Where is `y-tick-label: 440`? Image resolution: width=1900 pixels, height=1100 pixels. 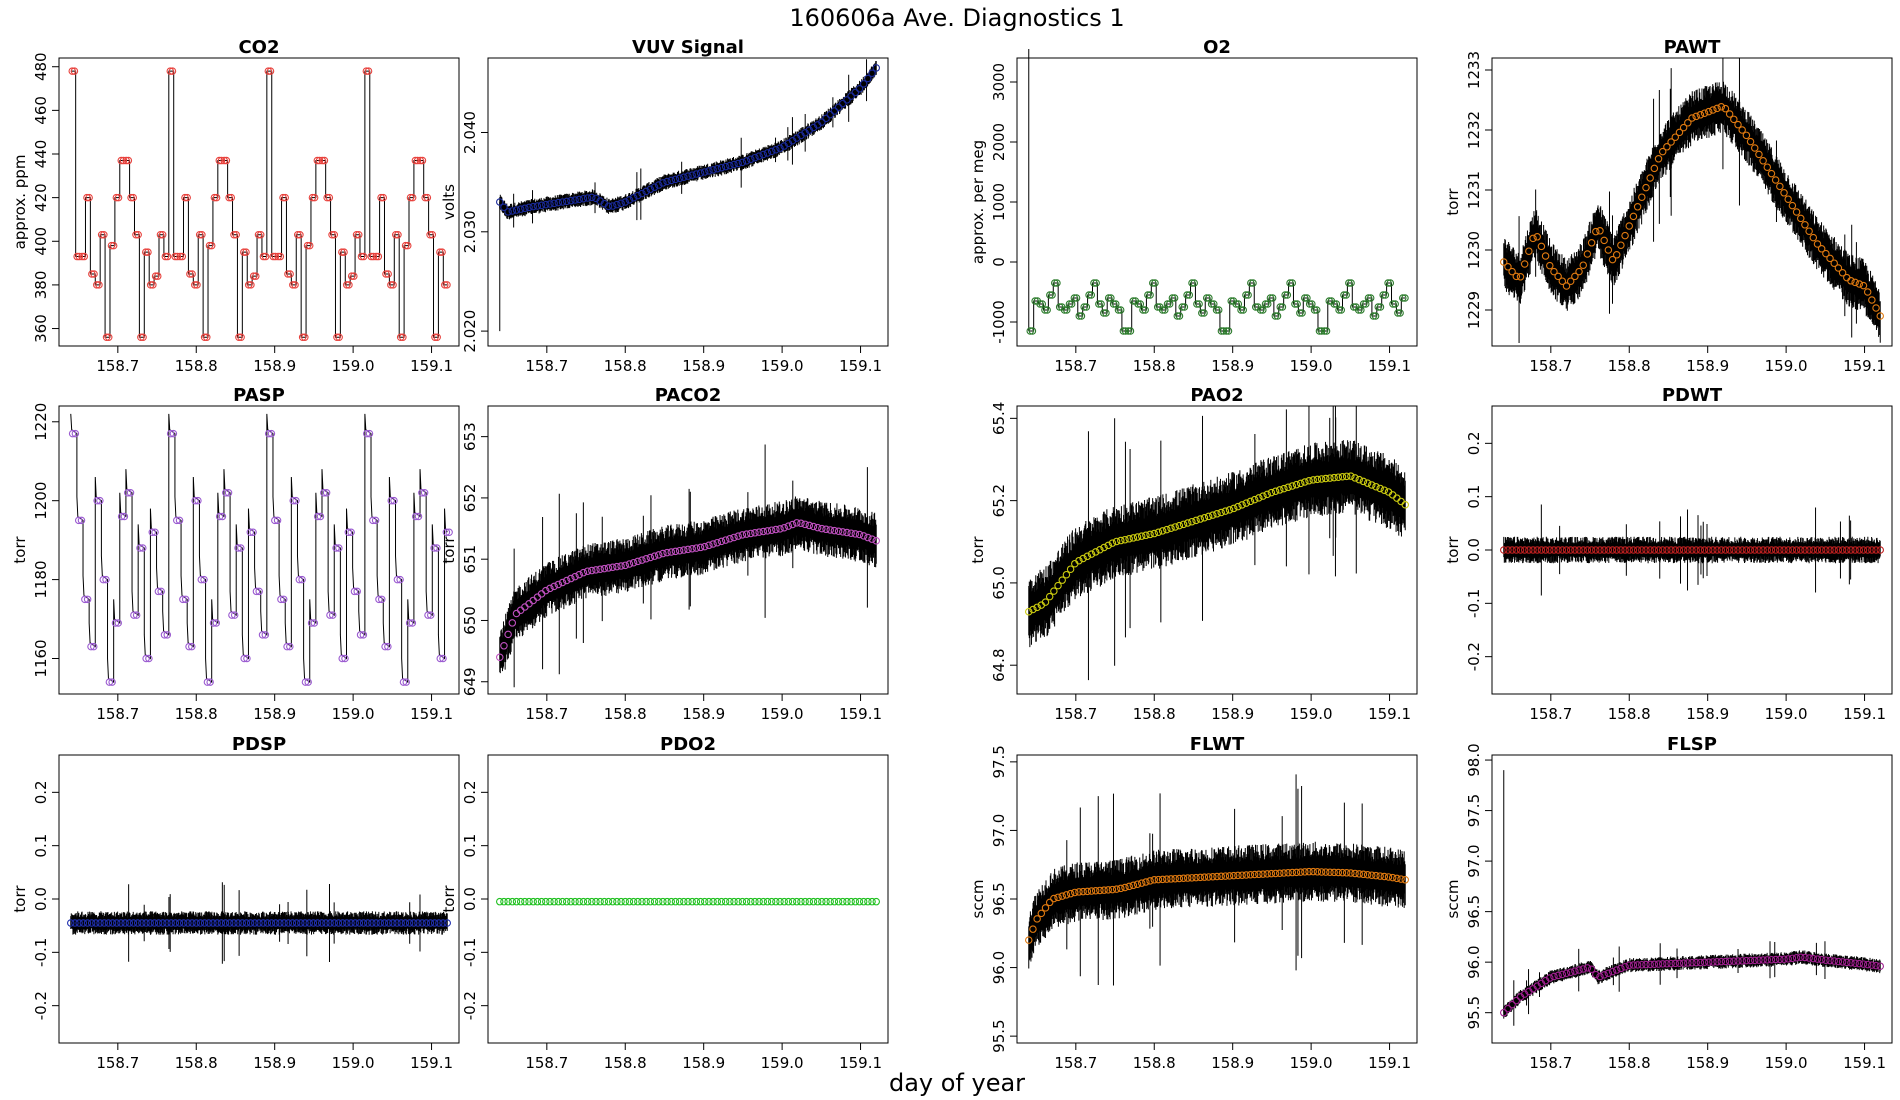
y-tick-label: 440 is located at coordinates (41, 154).